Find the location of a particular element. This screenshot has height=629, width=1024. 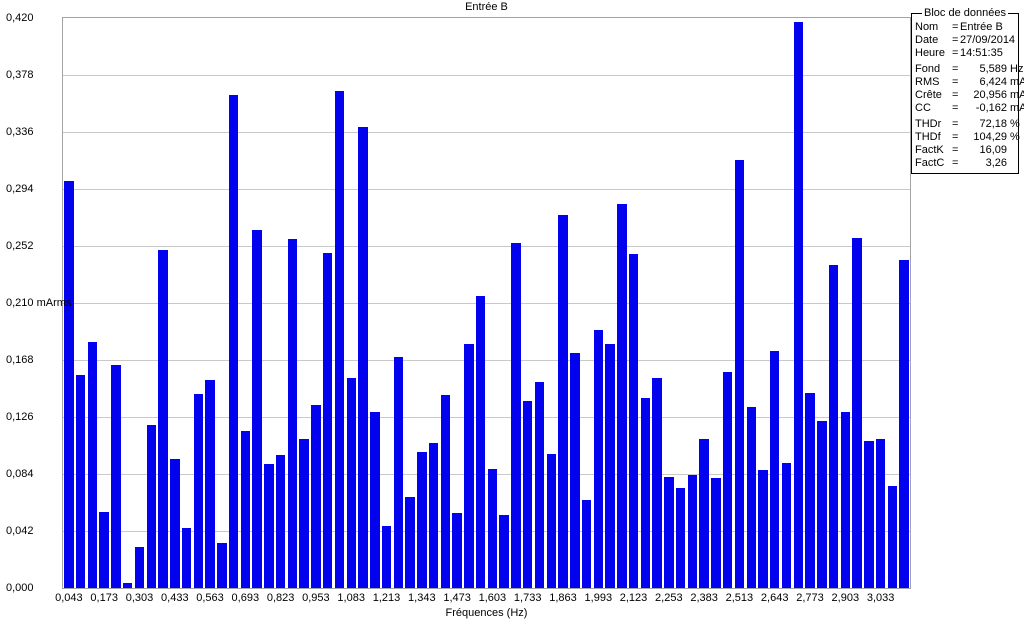

x-axis-tick-label: 0,043 is located at coordinates (69, 598).